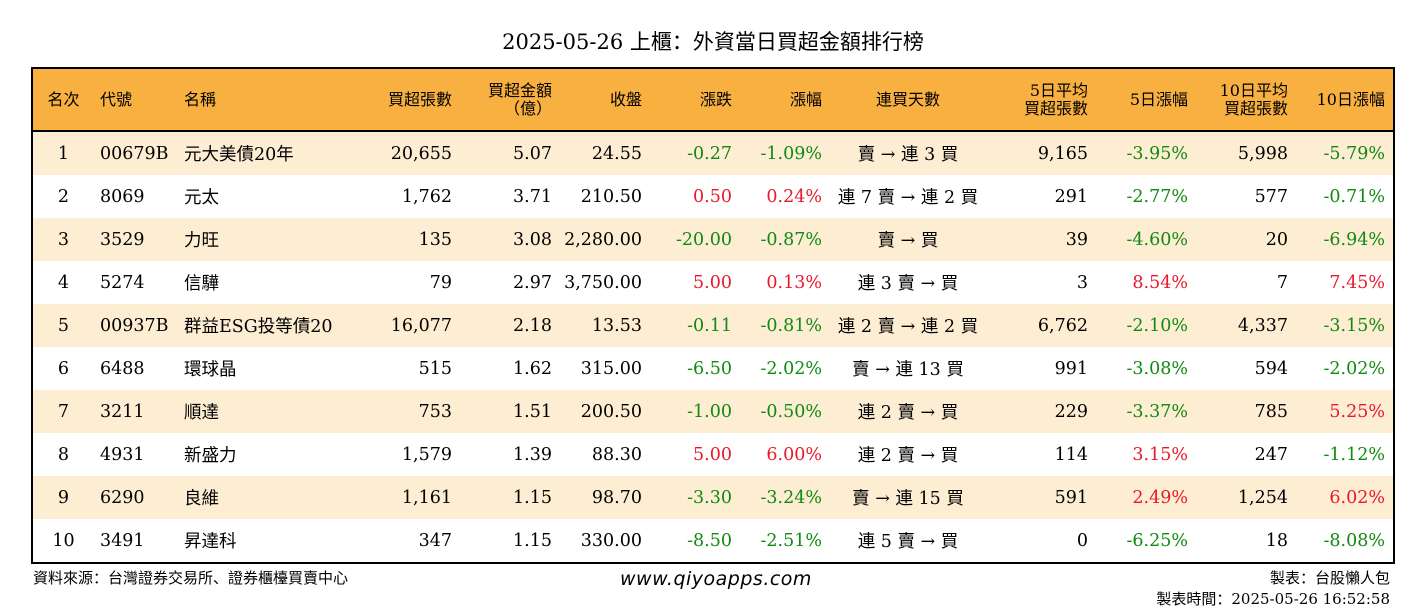  Describe the element at coordinates (605, 153) in the screenshot. I see `cell-close: 24.55` at that location.